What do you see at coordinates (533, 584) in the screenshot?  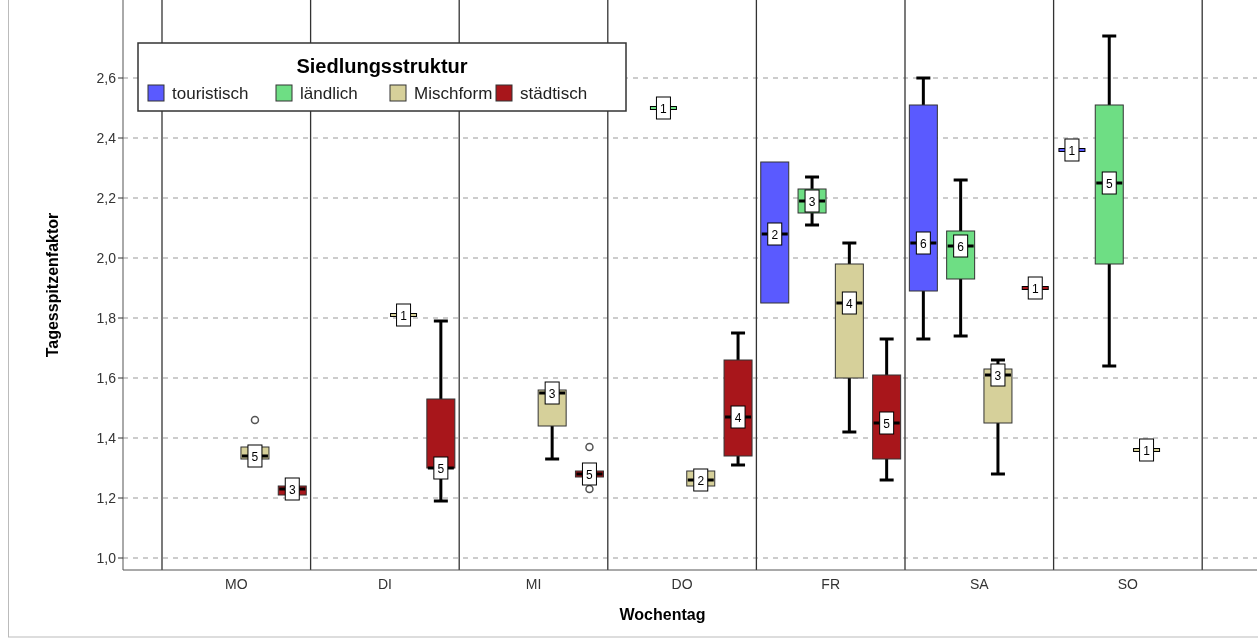 I see `x-tick-label: MI` at bounding box center [533, 584].